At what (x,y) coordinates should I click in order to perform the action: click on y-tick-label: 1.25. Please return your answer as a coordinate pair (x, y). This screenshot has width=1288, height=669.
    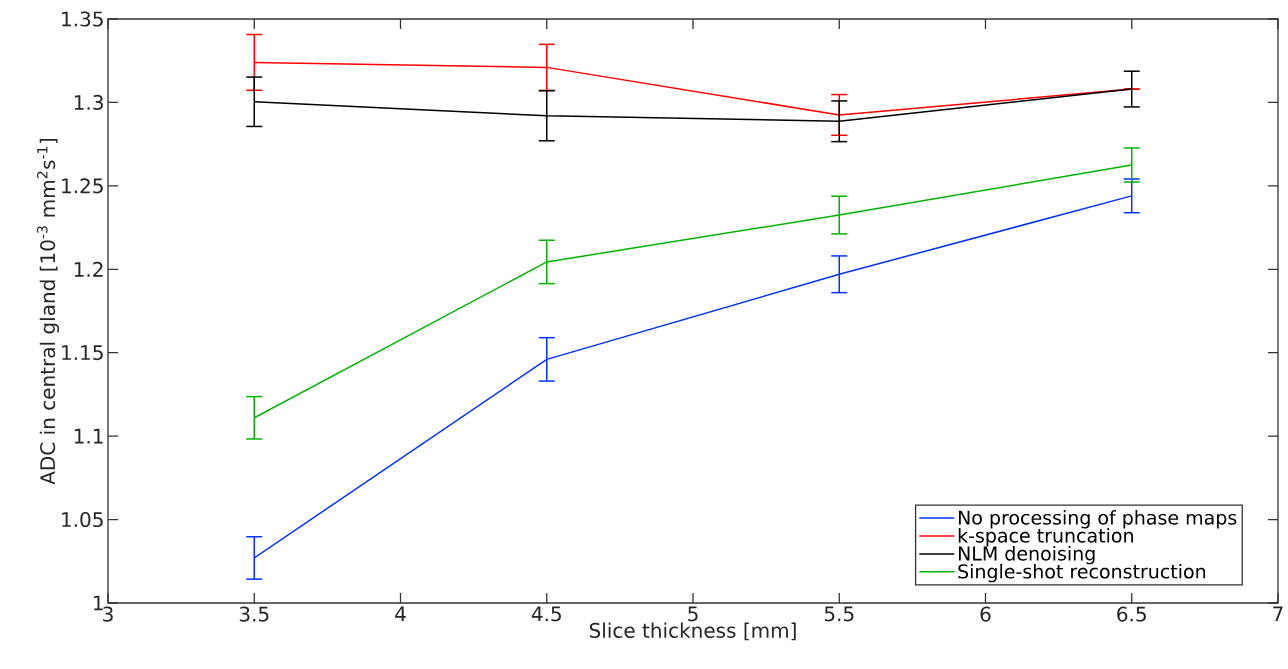
    Looking at the image, I should click on (82, 186).